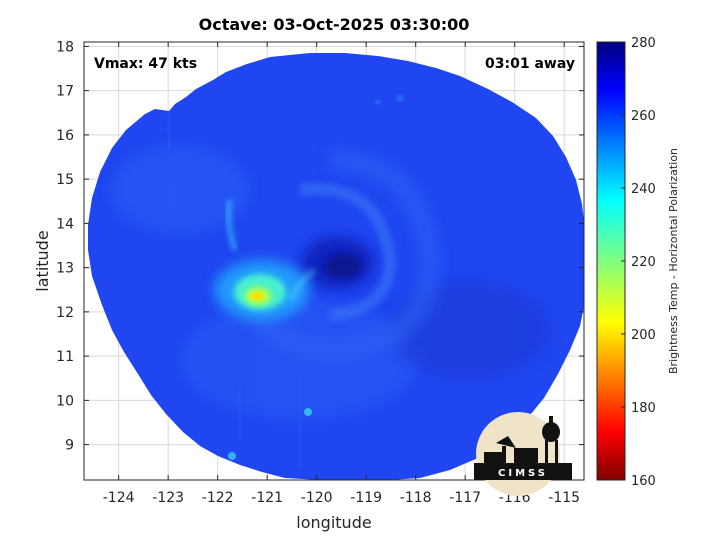 Image resolution: width=720 pixels, height=540 pixels. Describe the element at coordinates (643, 116) in the screenshot. I see `colorbar-tick-label: 260` at that location.